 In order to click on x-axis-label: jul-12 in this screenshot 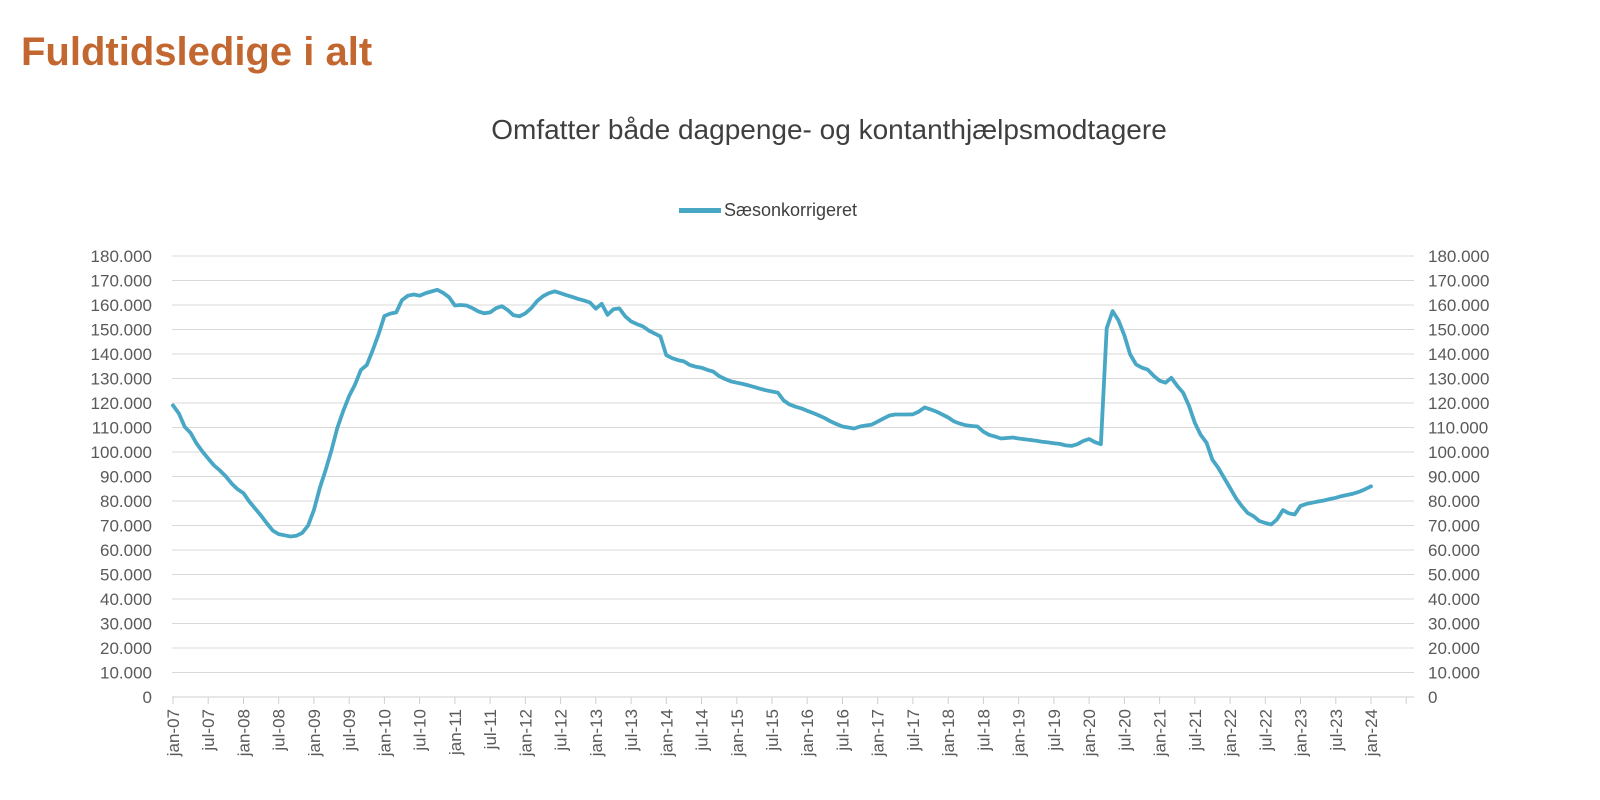, I will do `click(561, 730)`.